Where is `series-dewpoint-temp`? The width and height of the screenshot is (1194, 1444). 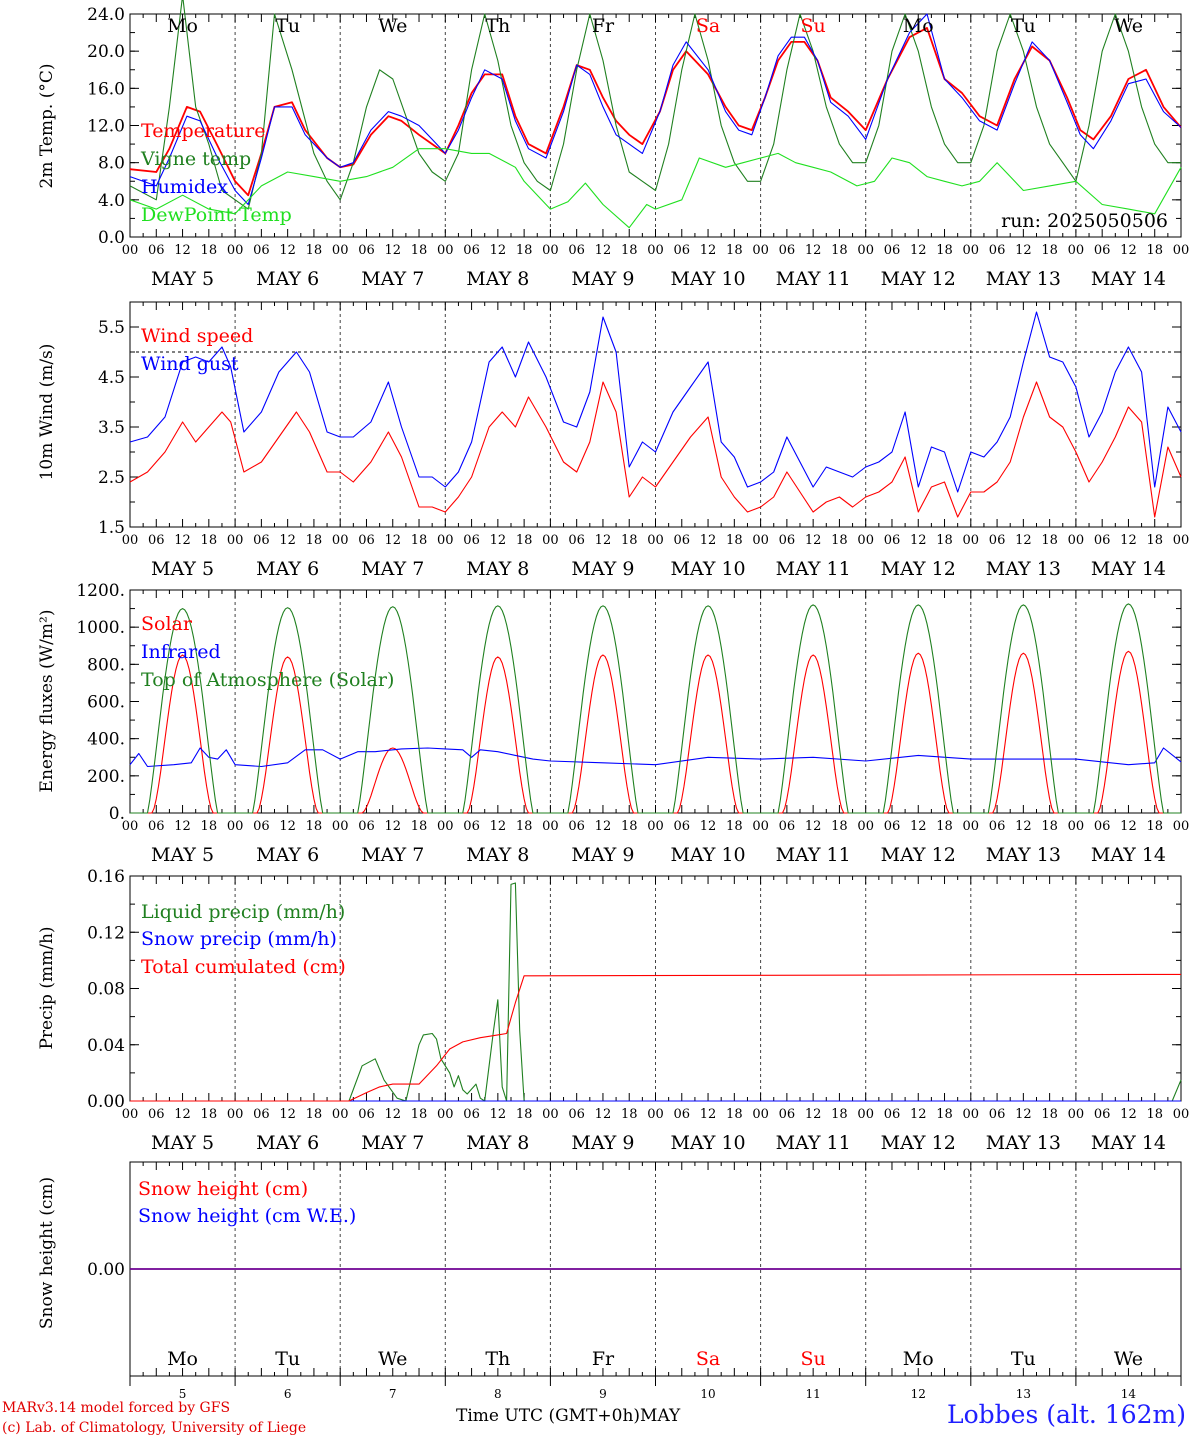 series-dewpoint-temp is located at coordinates (655, 188).